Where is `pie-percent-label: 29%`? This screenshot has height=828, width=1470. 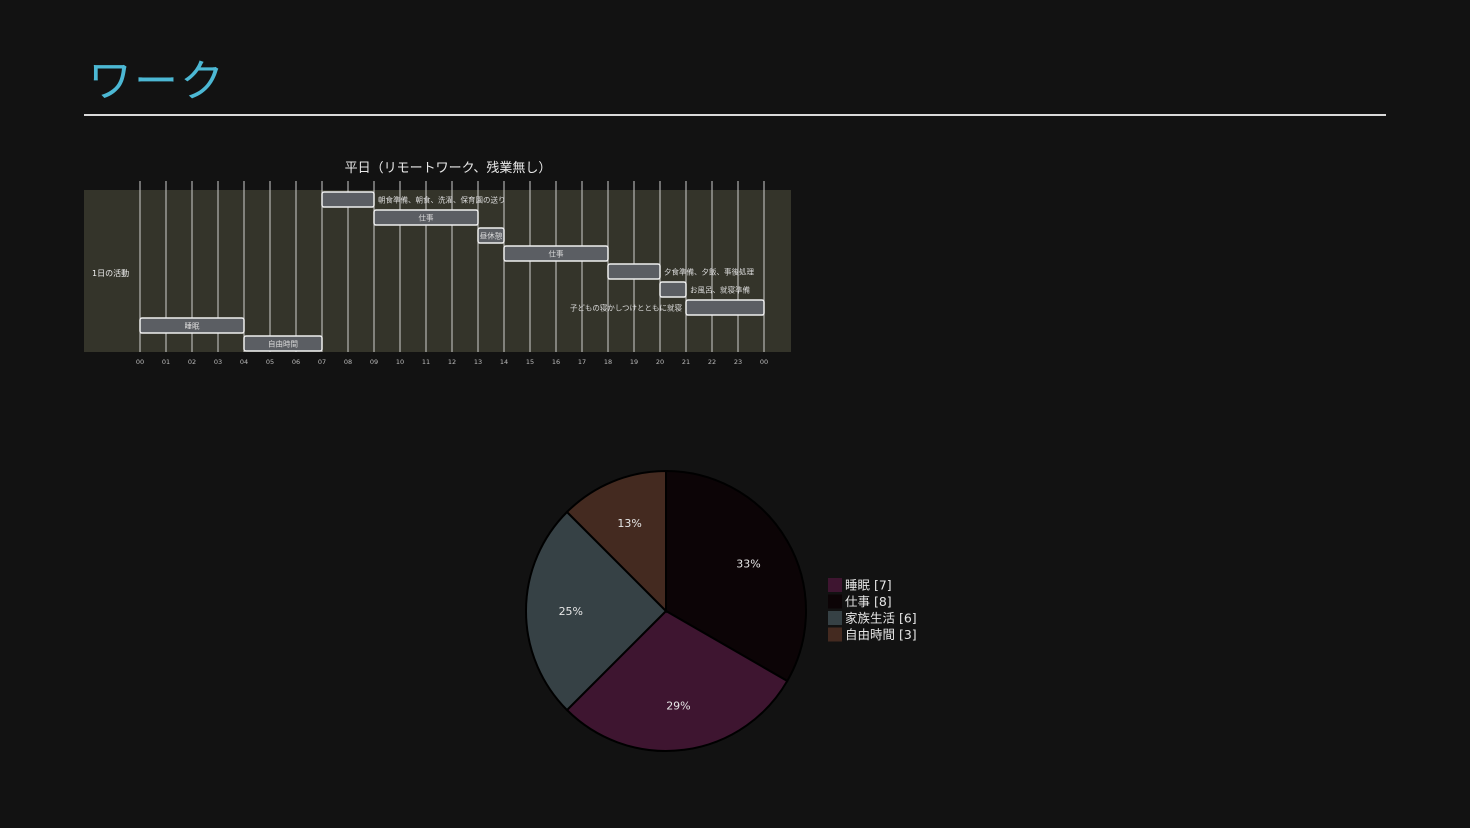 pie-percent-label: 29% is located at coordinates (678, 705).